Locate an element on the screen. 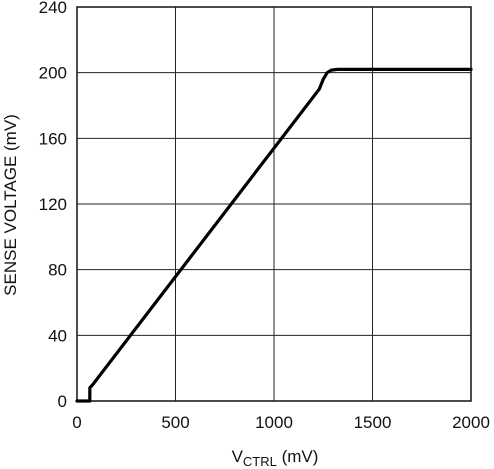 The height and width of the screenshot is (469, 494). y-axis-label: SENSE VOLTAGE (mV) is located at coordinates (10, 205).